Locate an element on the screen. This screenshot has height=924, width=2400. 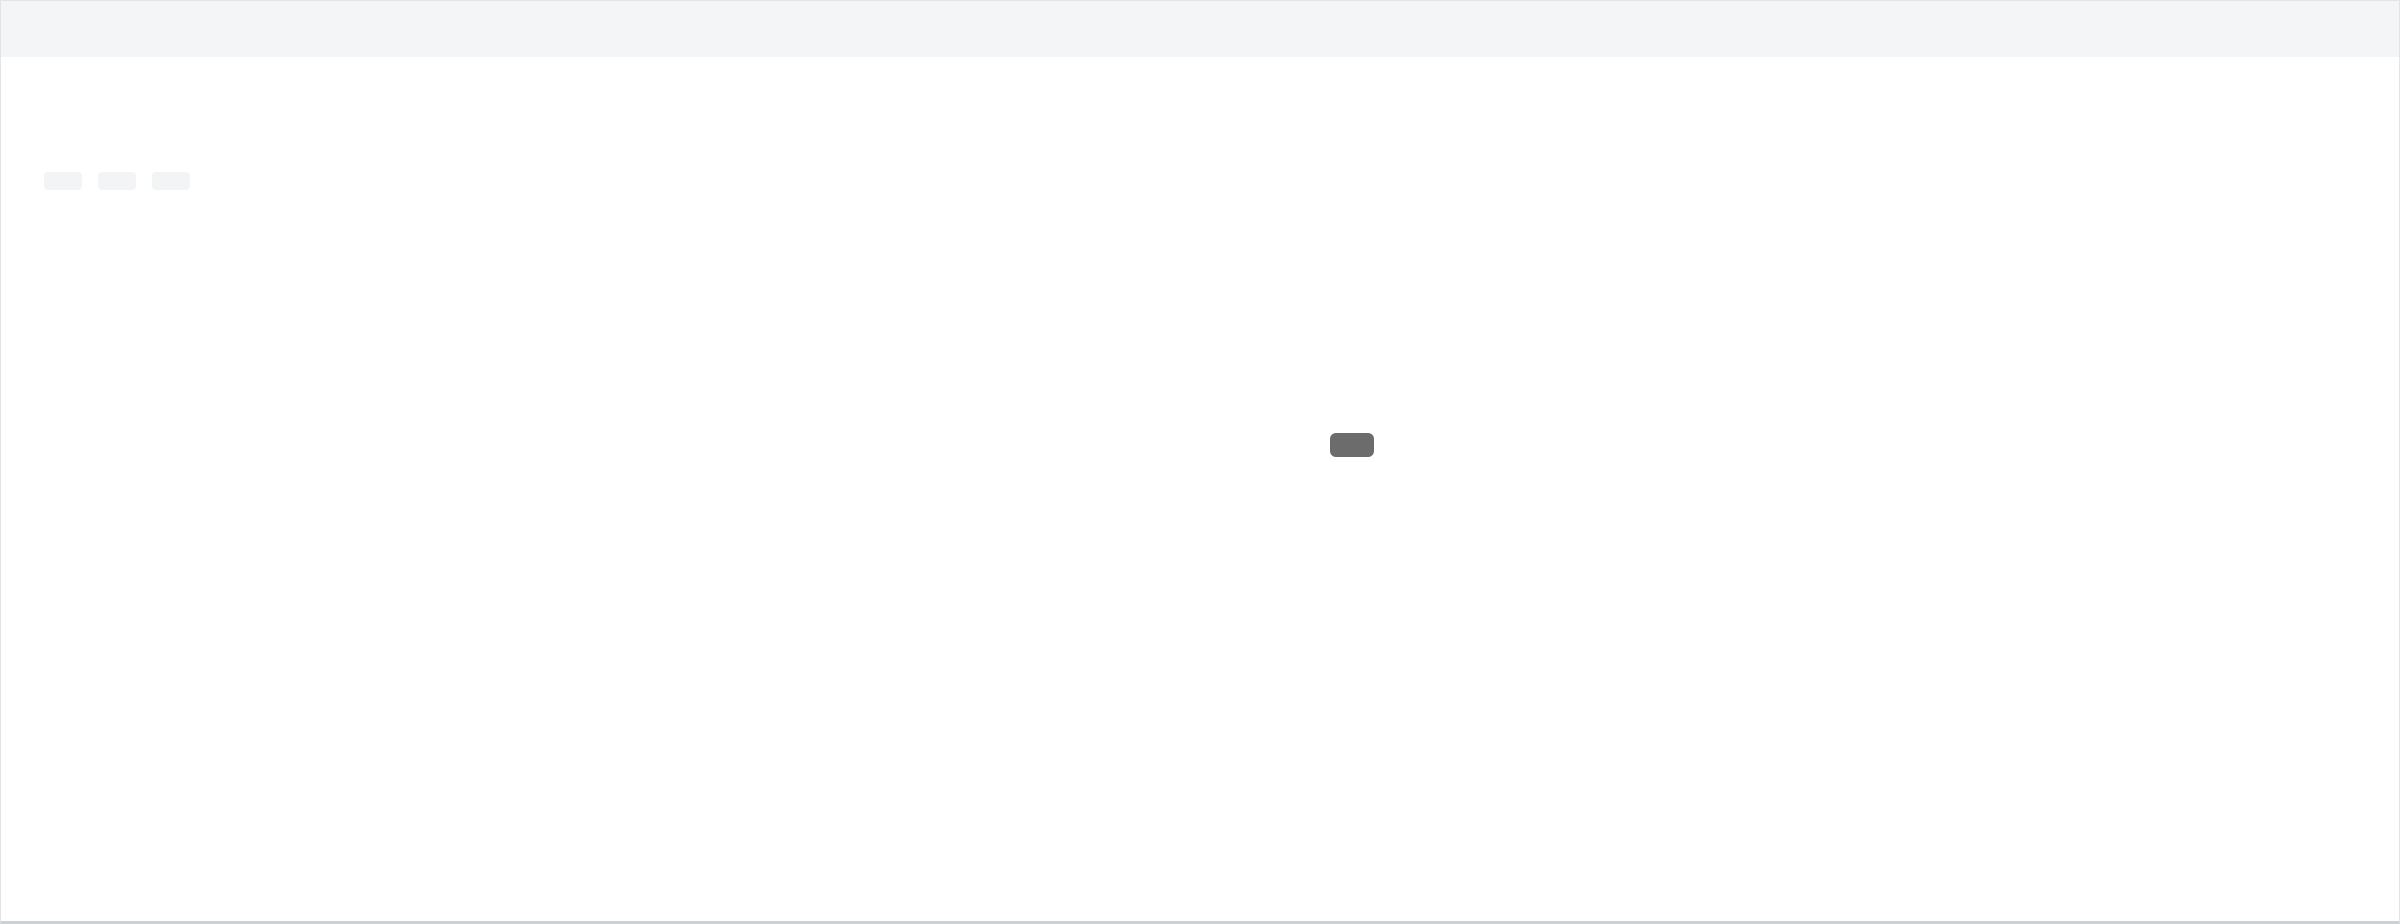
rank-trend-bar is located at coordinates (1211, 181).